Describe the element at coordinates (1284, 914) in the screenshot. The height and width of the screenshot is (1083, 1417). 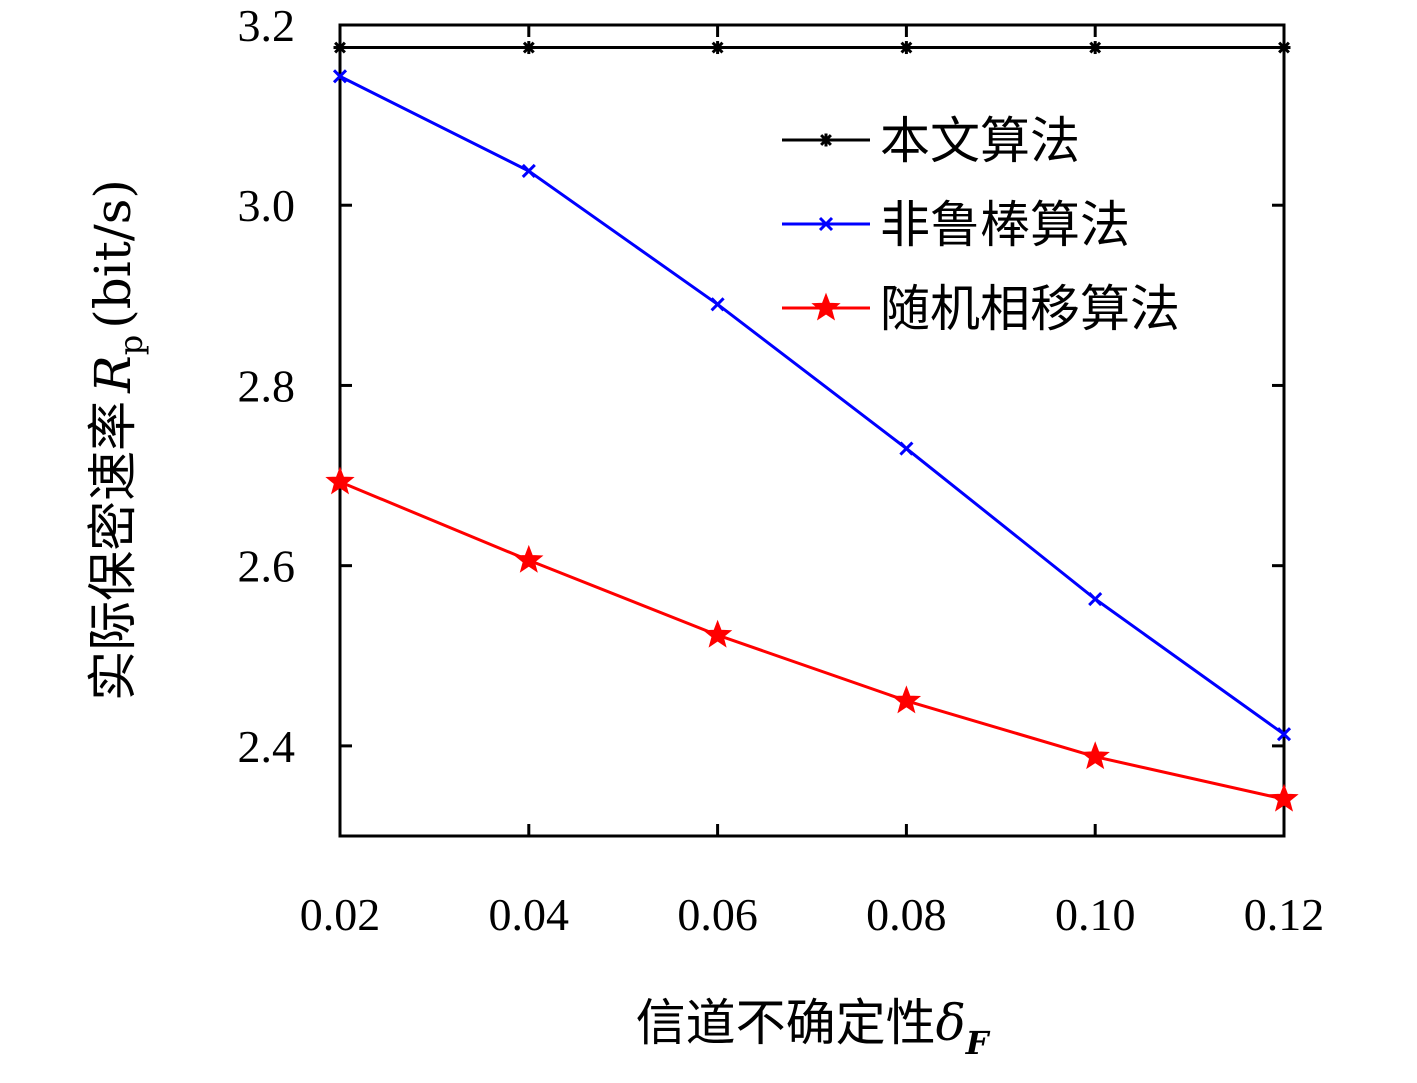
I see `x-tick-label: 0.12` at that location.